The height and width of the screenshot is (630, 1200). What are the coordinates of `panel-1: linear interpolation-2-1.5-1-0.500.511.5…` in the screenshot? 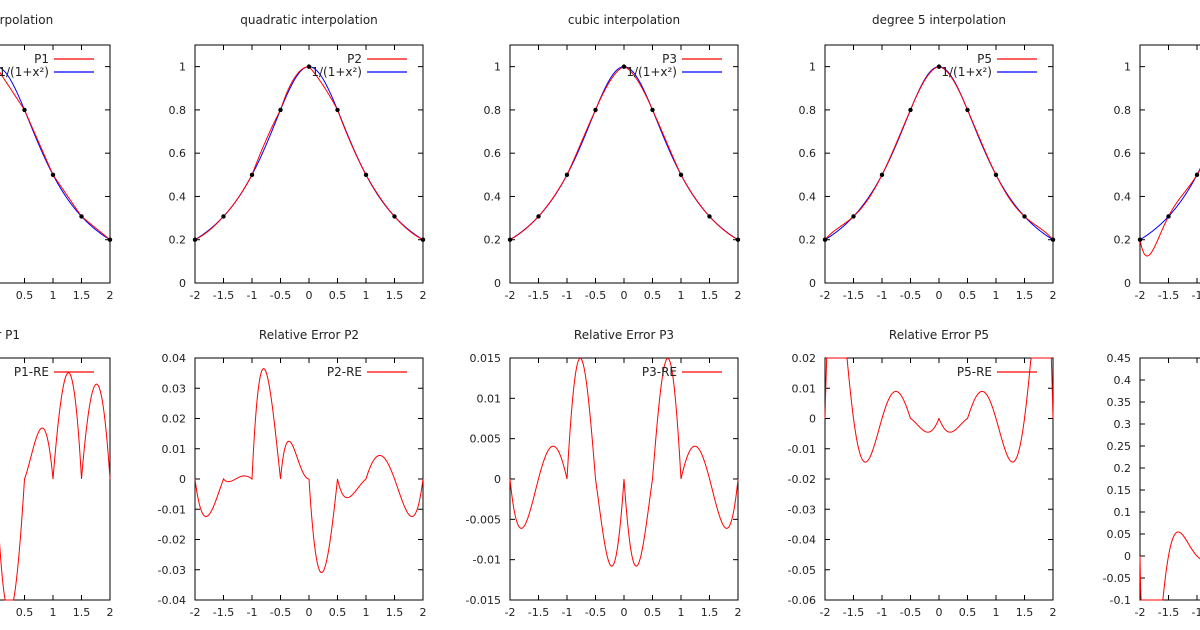 It's located at (57, 157).